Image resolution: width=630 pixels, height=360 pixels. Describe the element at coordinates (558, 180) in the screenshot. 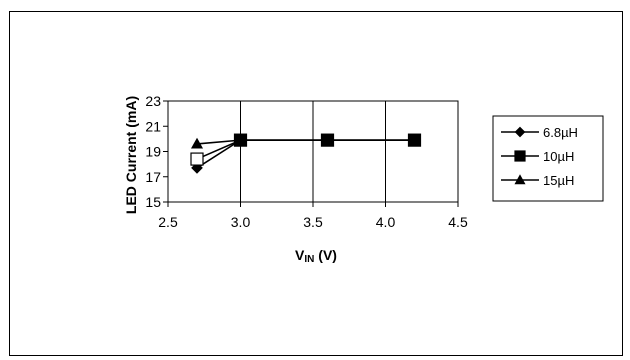

I see `legend-label: 15µH` at that location.